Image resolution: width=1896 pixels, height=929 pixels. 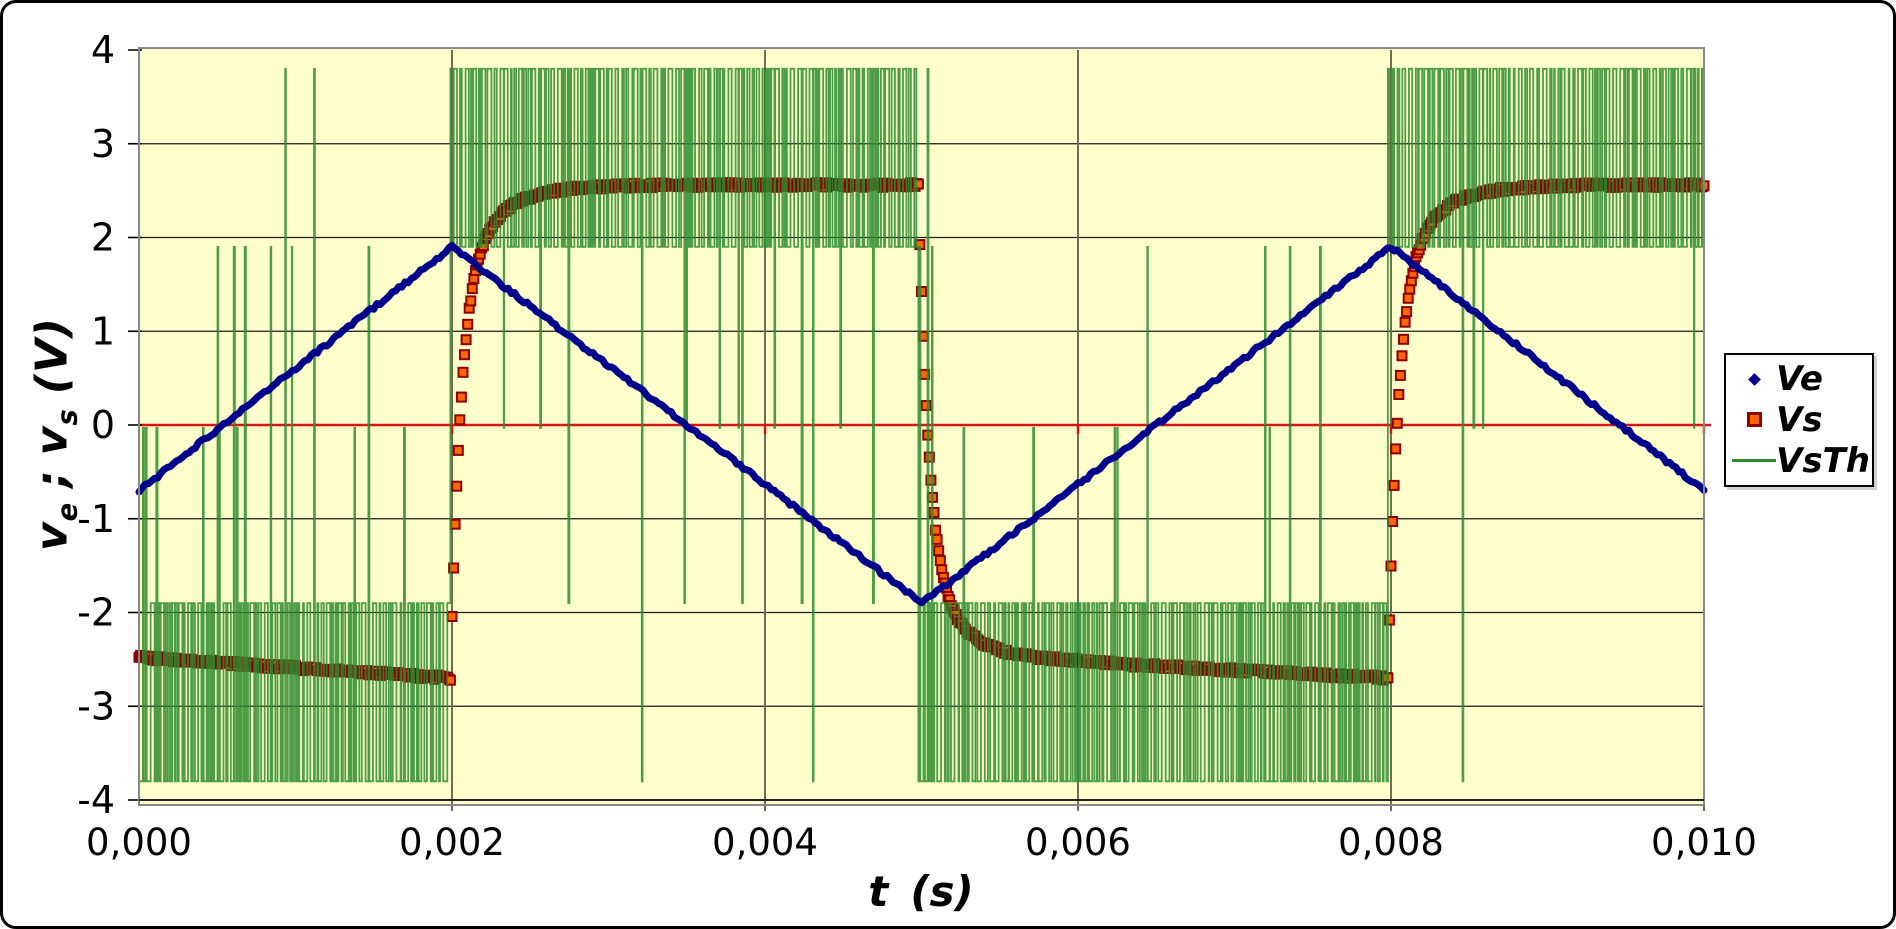 I want to click on x-title-symbol: t, so click(x=878, y=891).